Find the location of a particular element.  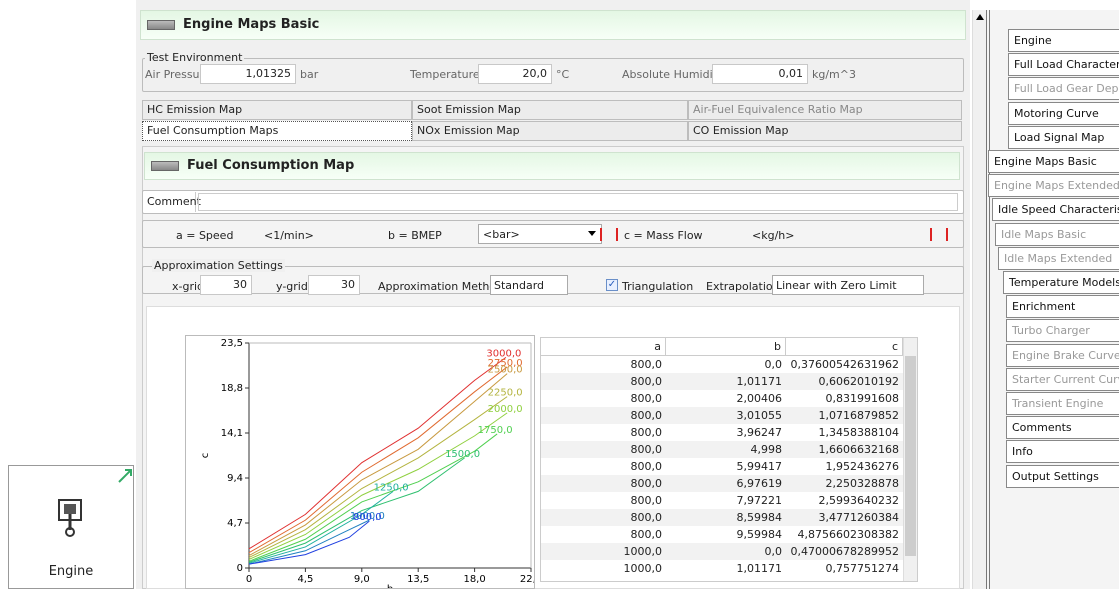

sidebar-tab: Motoring Curve is located at coordinates (1063, 113).